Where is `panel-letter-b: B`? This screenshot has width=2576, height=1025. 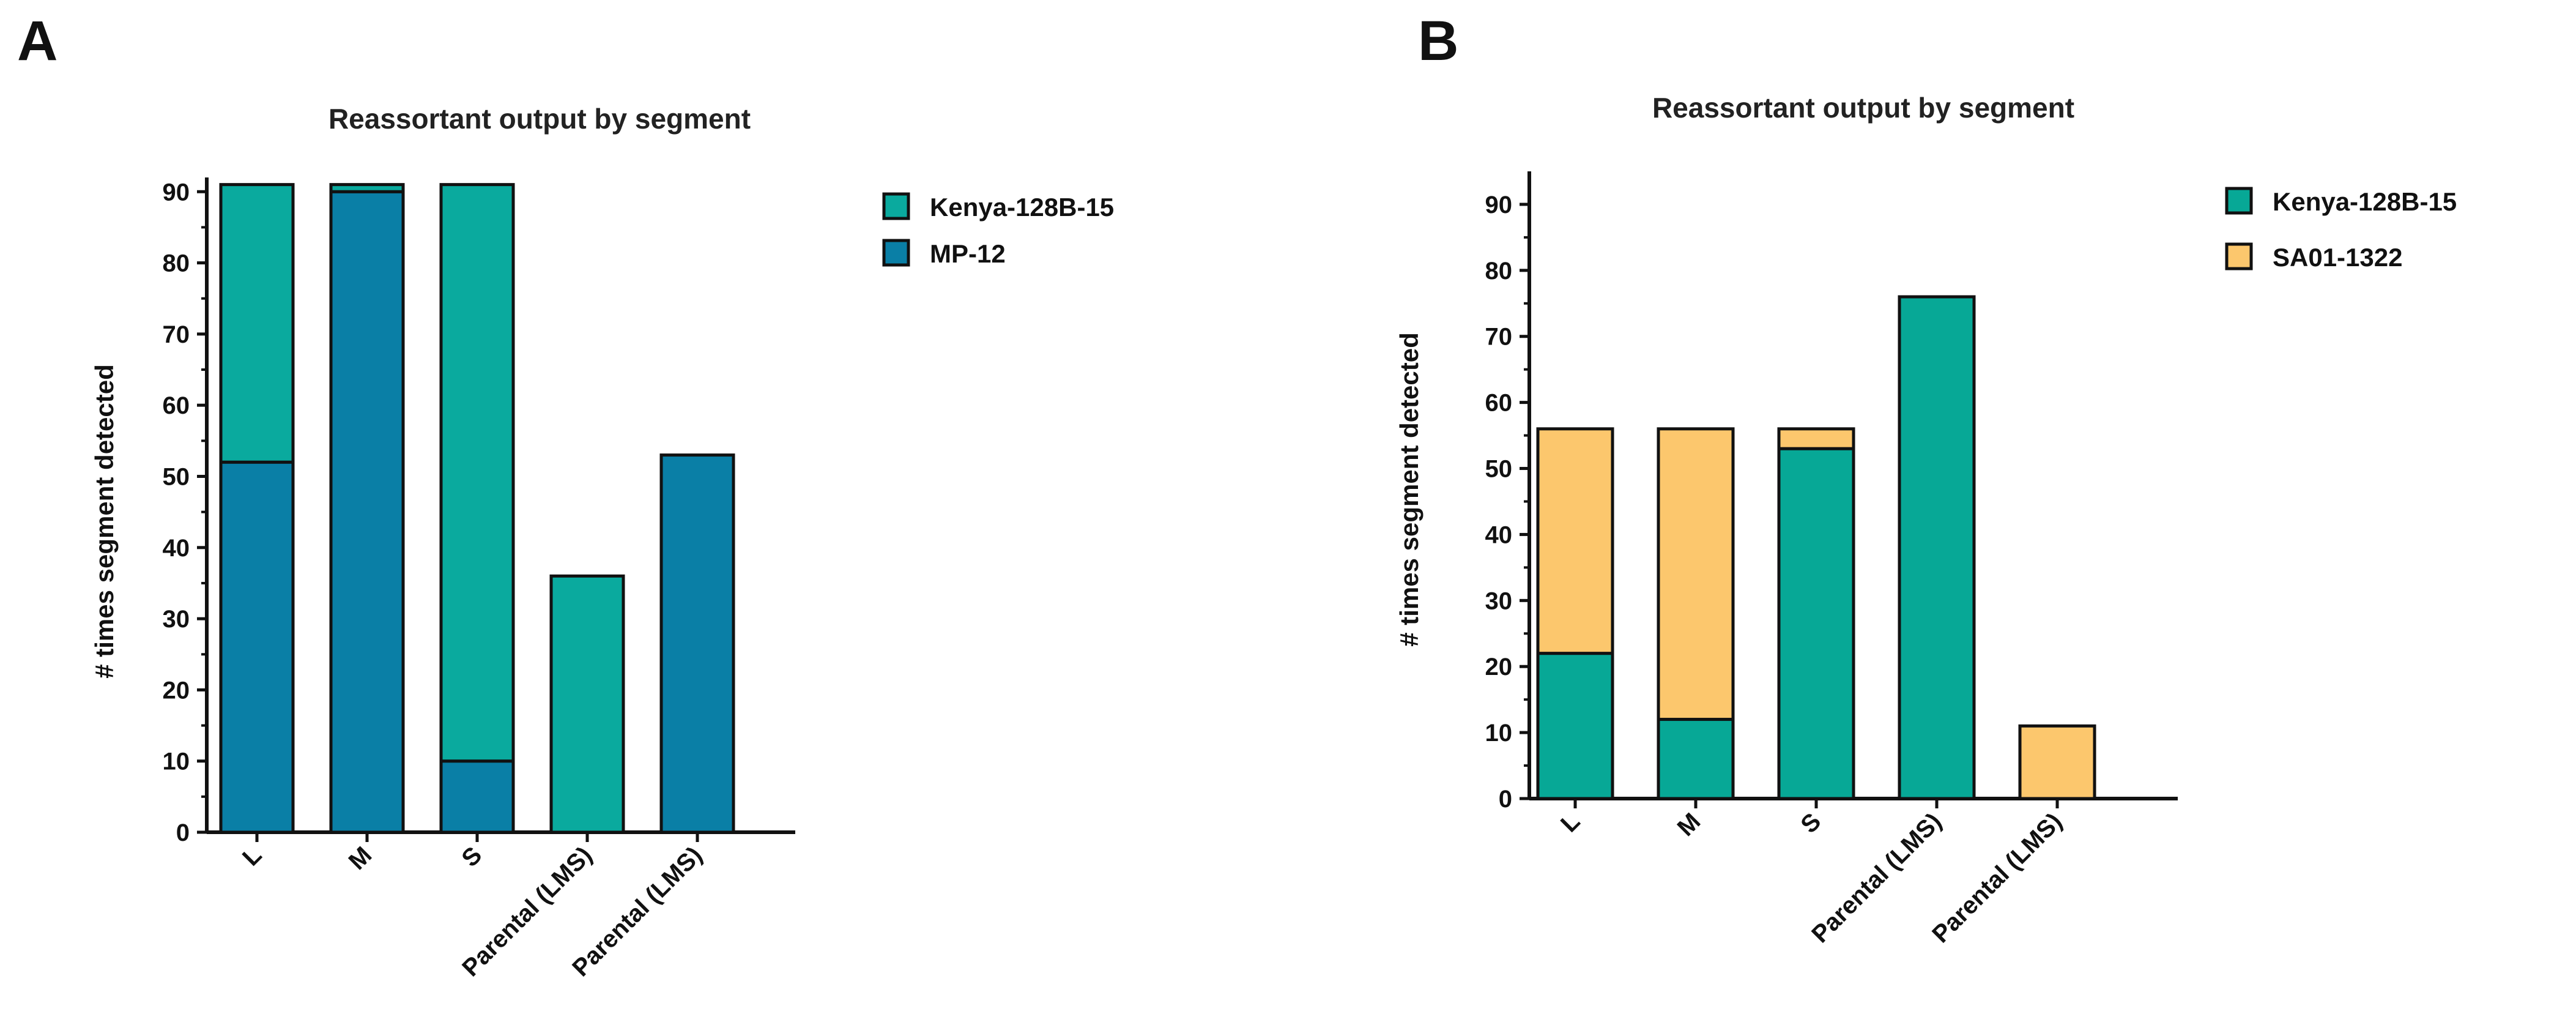 panel-letter-b: B is located at coordinates (1438, 41).